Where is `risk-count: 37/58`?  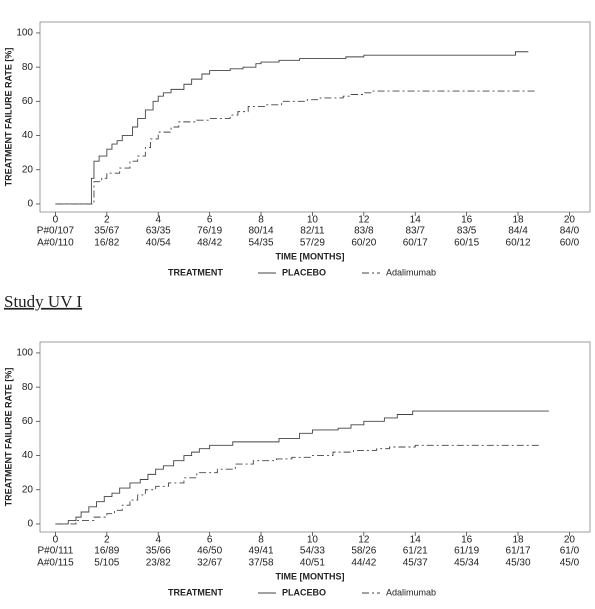
risk-count: 37/58 is located at coordinates (261, 563).